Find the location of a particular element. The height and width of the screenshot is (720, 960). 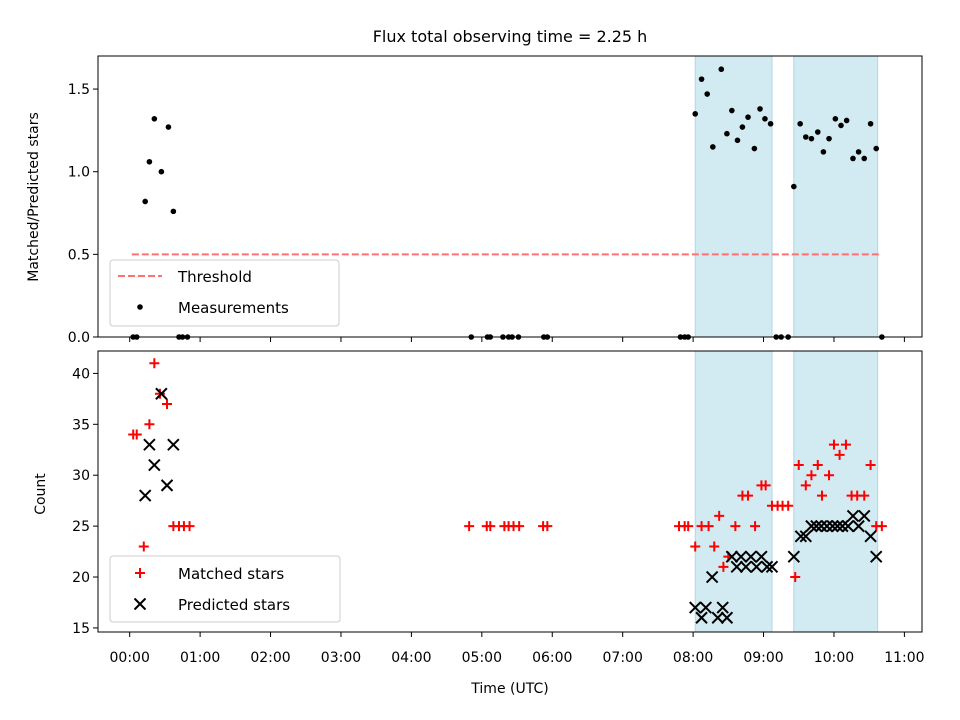

legend-threshold-label: Threshold is located at coordinates (214, 277).